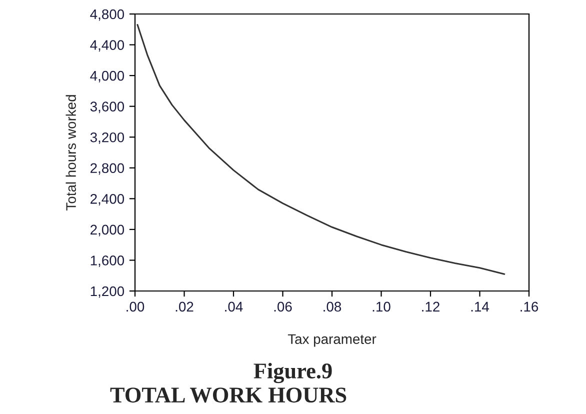 The width and height of the screenshot is (586, 414). What do you see at coordinates (107, 15) in the screenshot?
I see `y-tick-label: 4,800` at bounding box center [107, 15].